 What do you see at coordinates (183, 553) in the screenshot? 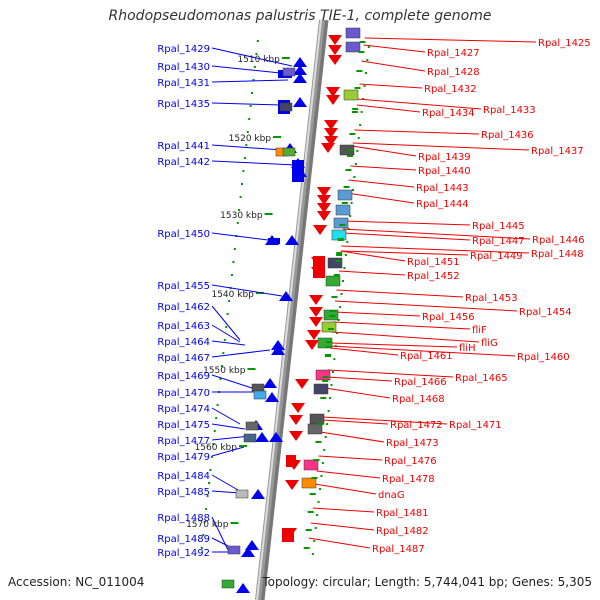
I see `gene-label-left: Rpal_1492` at bounding box center [183, 553].